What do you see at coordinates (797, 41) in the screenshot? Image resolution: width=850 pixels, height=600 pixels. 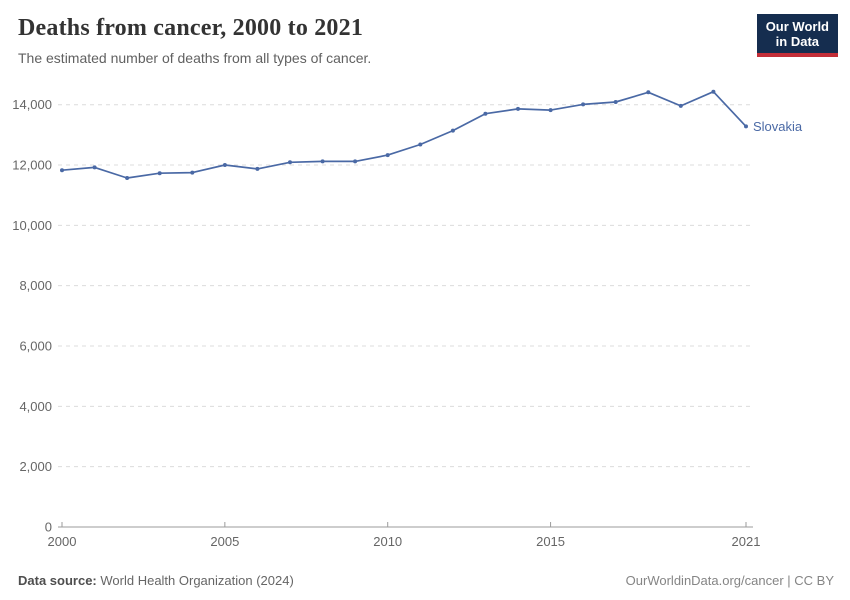 I see `logo-text-line2: in Data` at bounding box center [797, 41].